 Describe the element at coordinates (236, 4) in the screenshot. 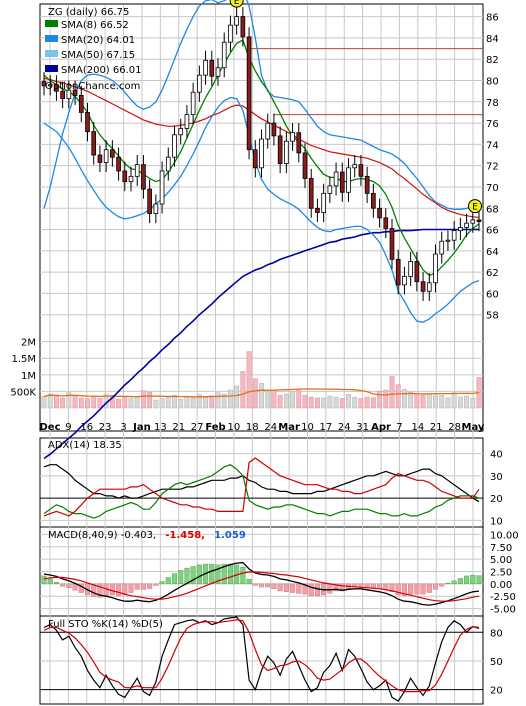

I see `earnings-marker` at that location.